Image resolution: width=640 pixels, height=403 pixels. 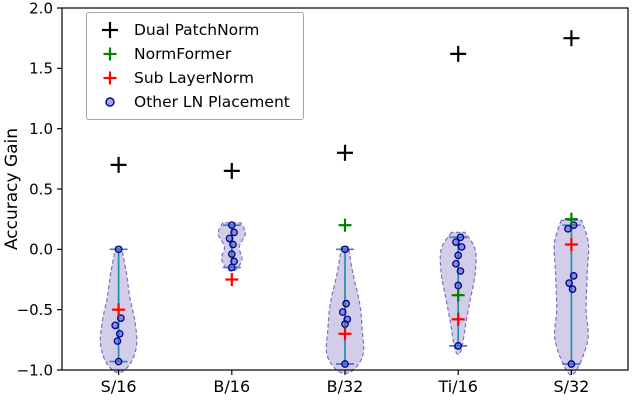 I want to click on x-tick-label: Ti/16, so click(x=457, y=386).